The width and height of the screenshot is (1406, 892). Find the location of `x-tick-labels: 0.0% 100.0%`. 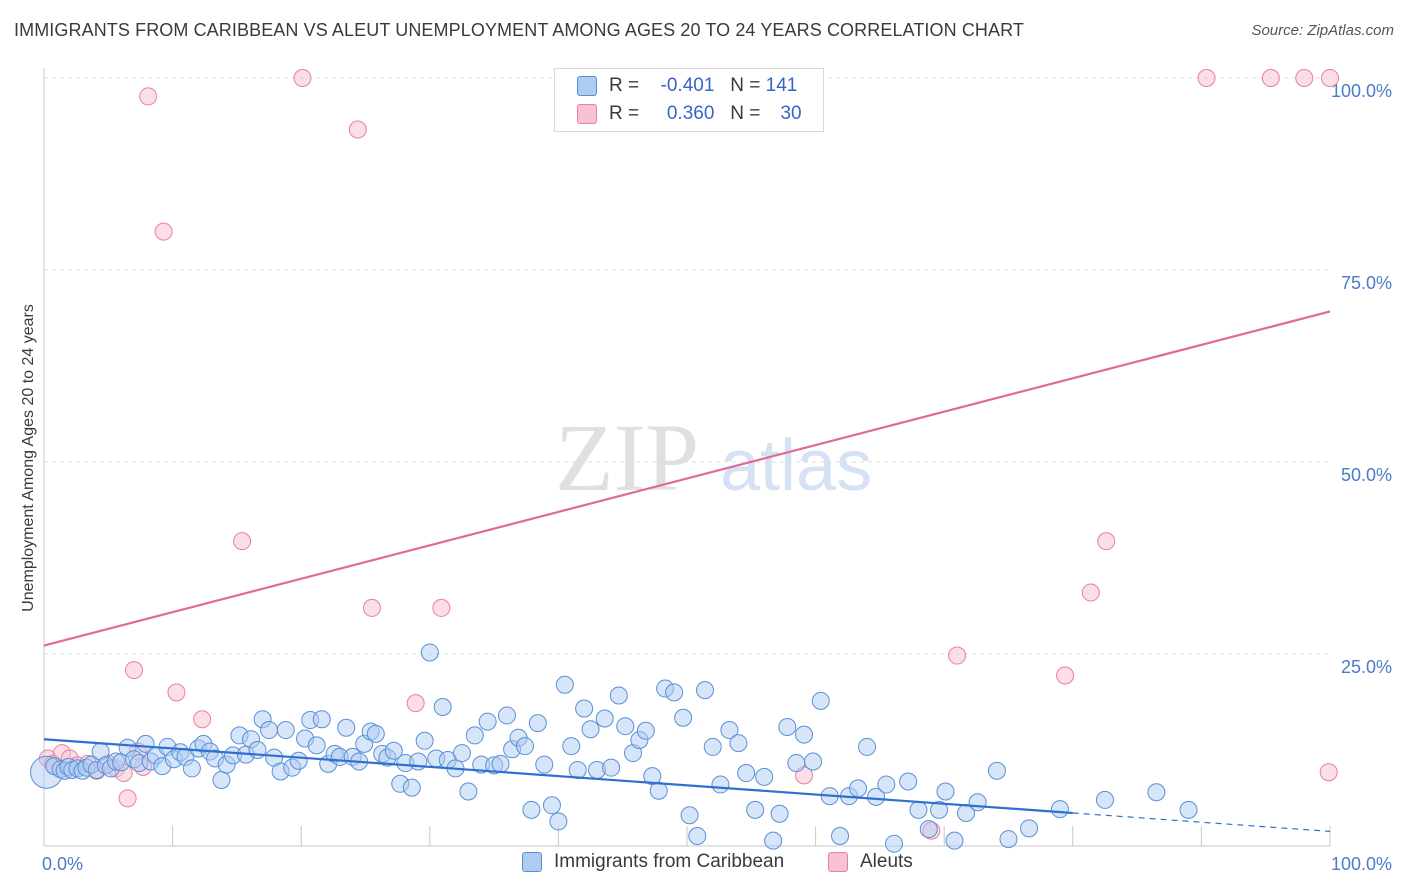

x-tick-labels: 0.0% 100.0% is located at coordinates (717, 864).